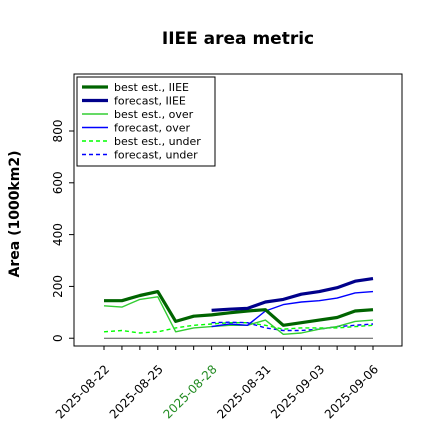 This screenshot has height=440, width=440. I want to click on y-tick-label: 400, so click(58, 234).